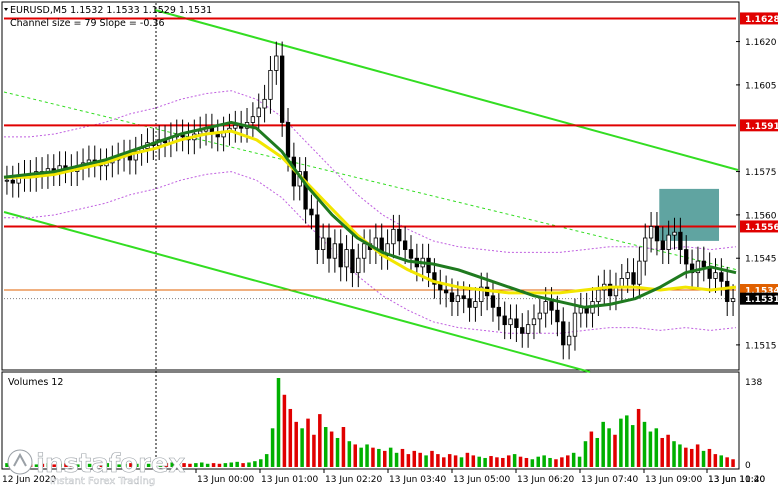 Image resolution: width=781 pixels, height=489 pixels. What do you see at coordinates (762, 20) in the screenshot?
I see `level-tag-label-0: 1.1628` at bounding box center [762, 20].